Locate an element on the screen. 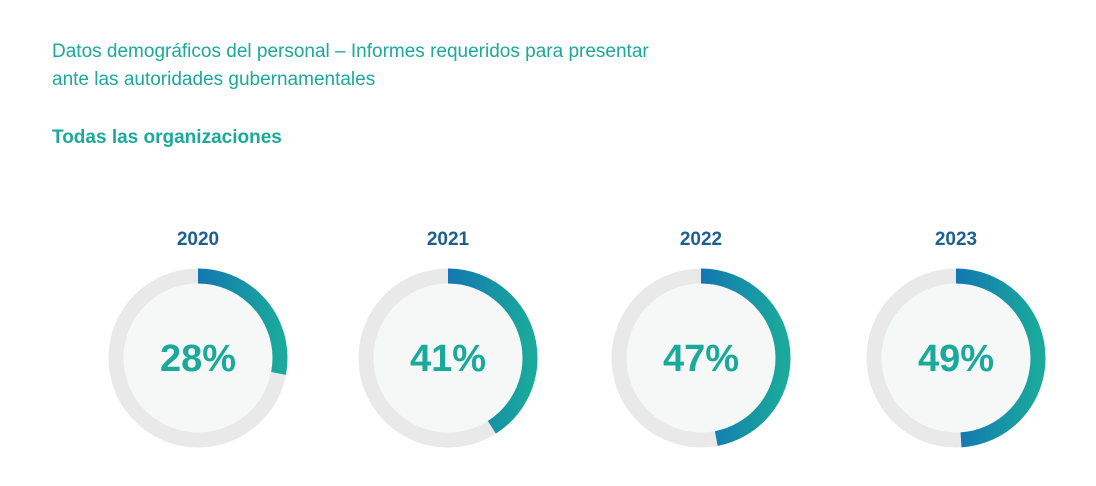 This screenshot has height=486, width=1096. donut-2021: 2021 41% is located at coordinates (448, 338).